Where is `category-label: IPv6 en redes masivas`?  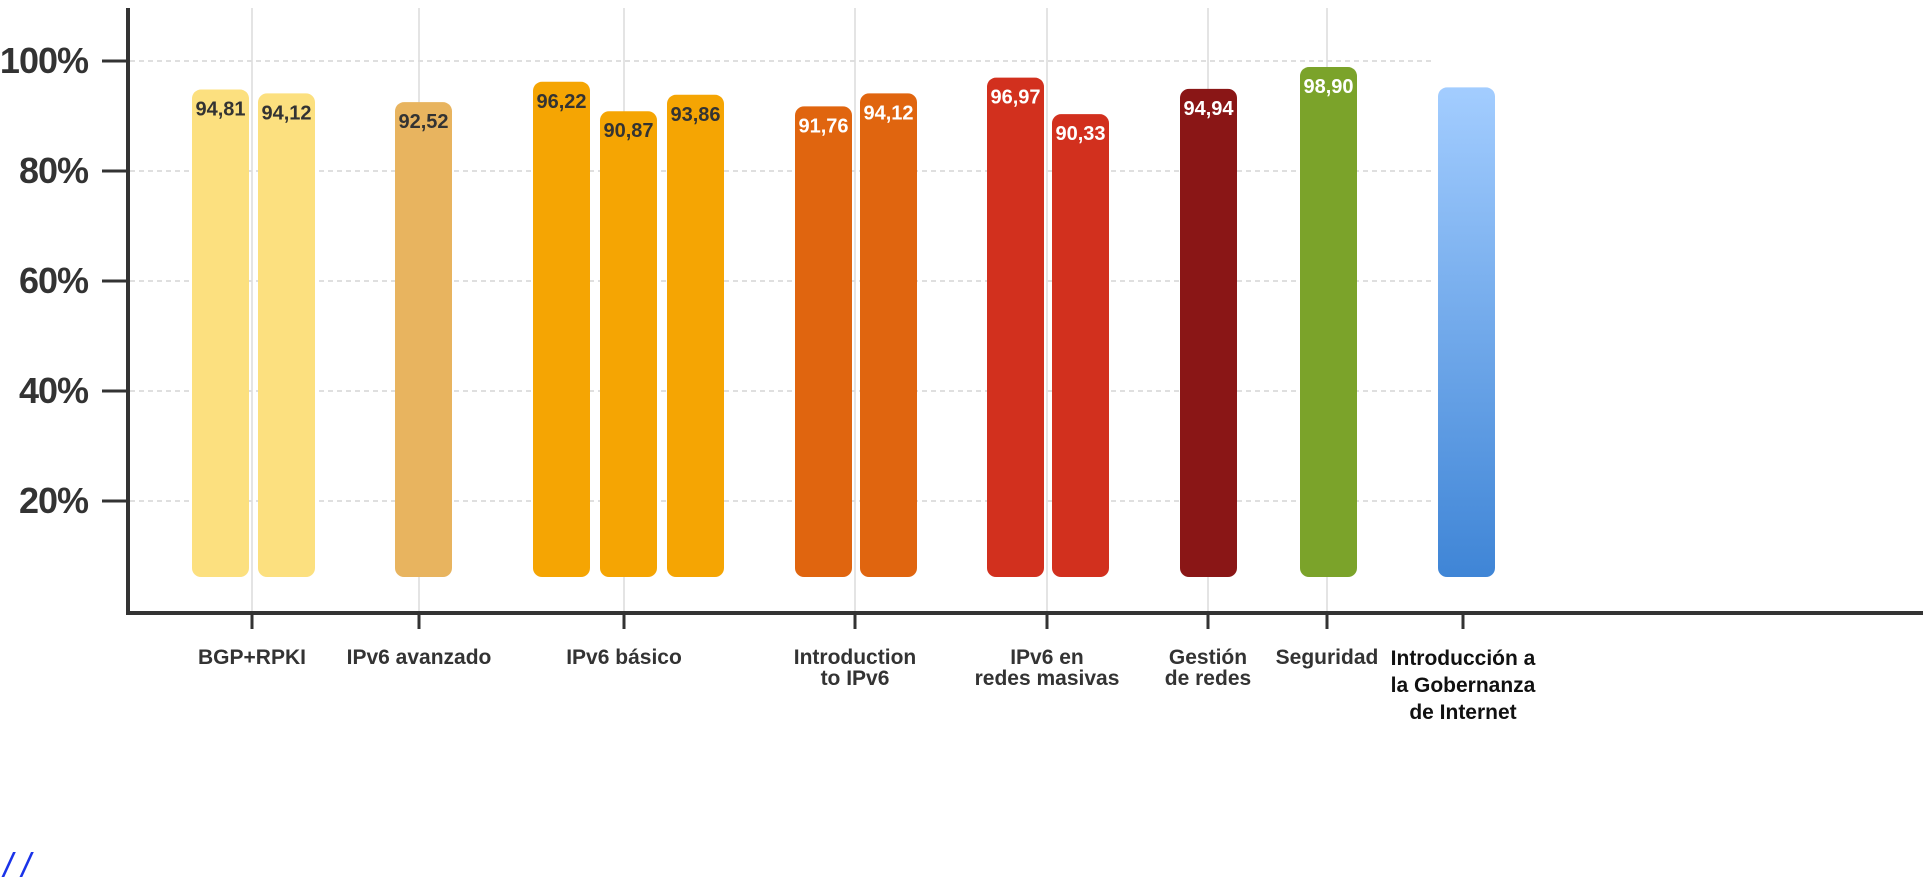
category-label: IPv6 en redes masivas is located at coordinates (1047, 668).